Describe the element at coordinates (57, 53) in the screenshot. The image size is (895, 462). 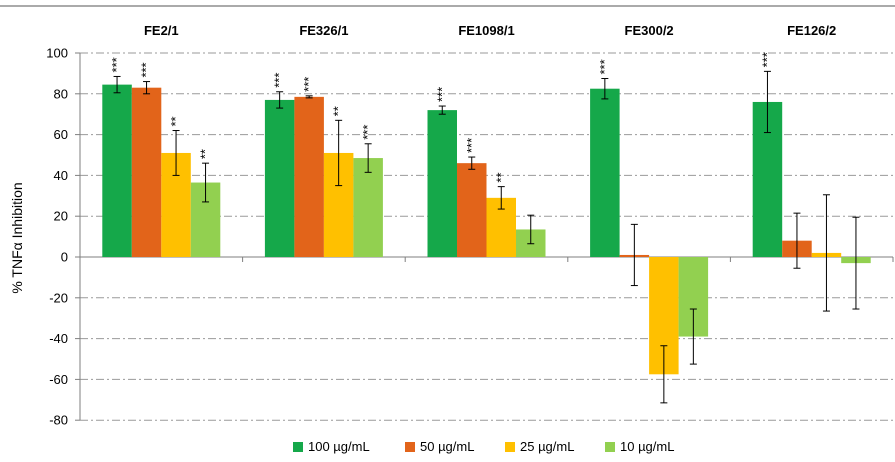
I see `y-tick-label: 100` at that location.